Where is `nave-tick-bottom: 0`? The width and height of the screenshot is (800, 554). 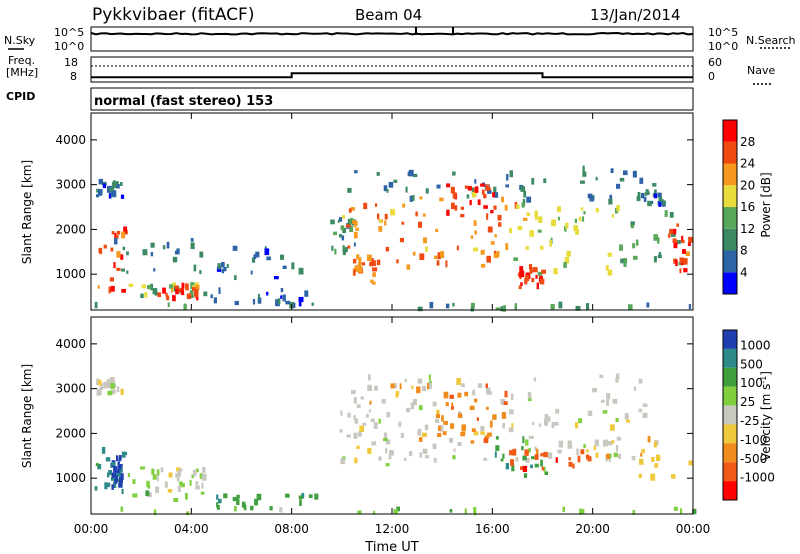
nave-tick-bottom: 0 is located at coordinates (711, 76).